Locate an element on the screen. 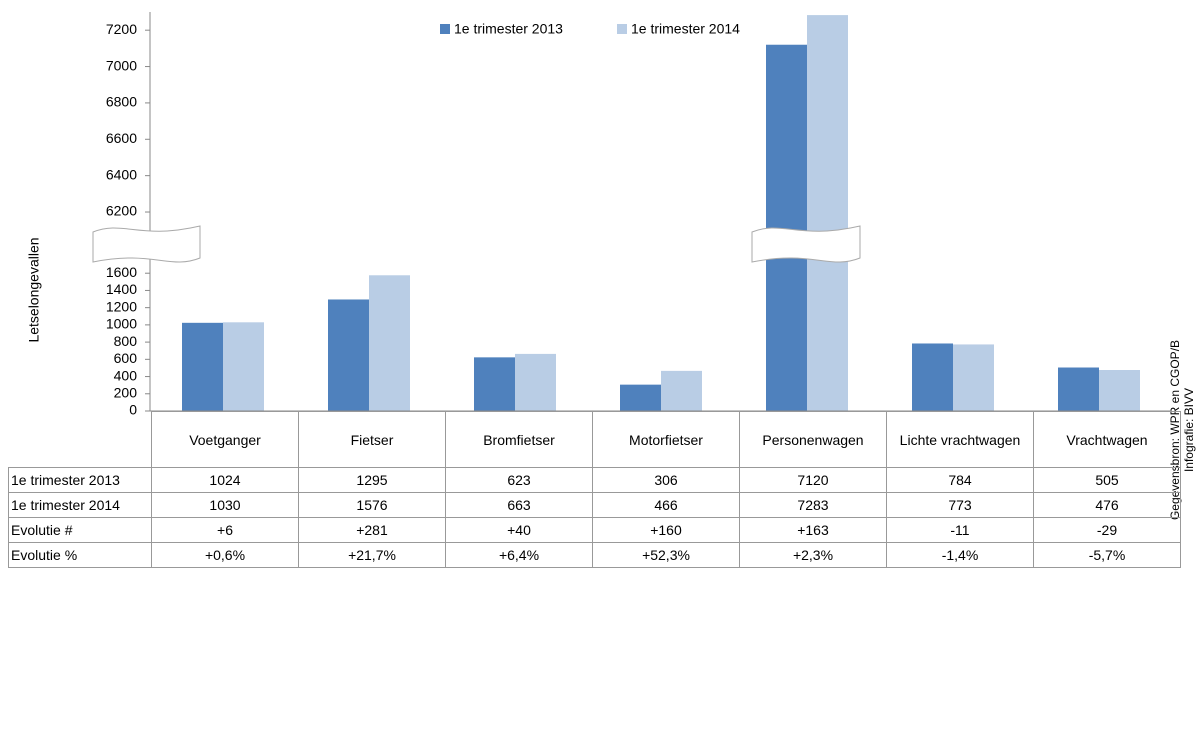  table-cell: 663 is located at coordinates (519, 505).